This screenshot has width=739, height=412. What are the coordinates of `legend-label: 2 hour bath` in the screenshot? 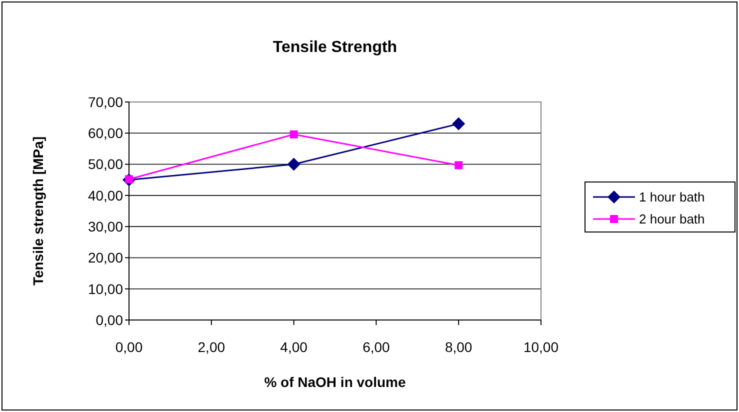 It's located at (672, 219).